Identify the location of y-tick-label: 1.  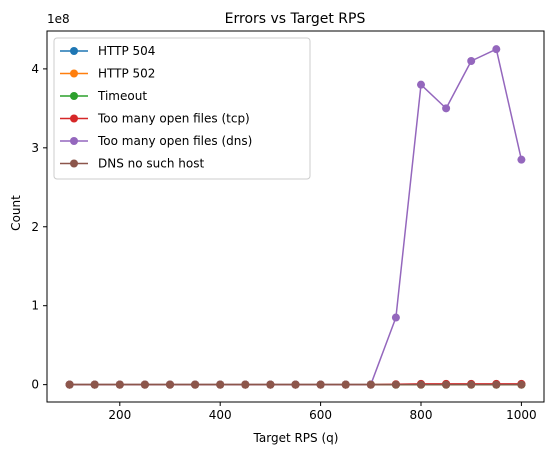
(35, 306).